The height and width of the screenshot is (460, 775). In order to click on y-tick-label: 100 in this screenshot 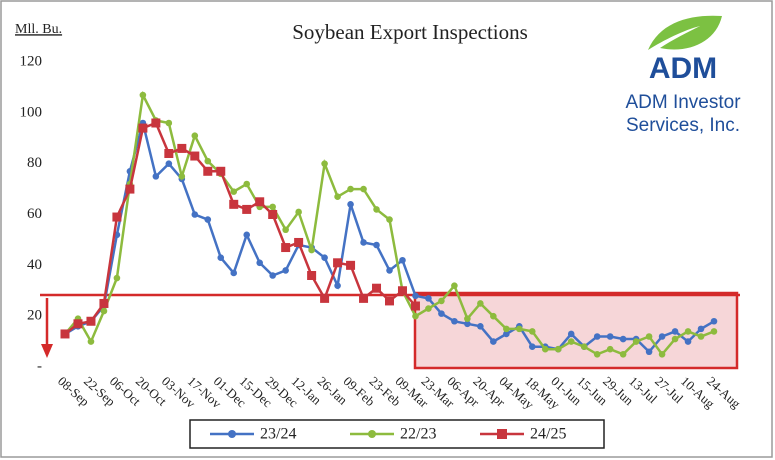, I will do `click(31, 112)`.